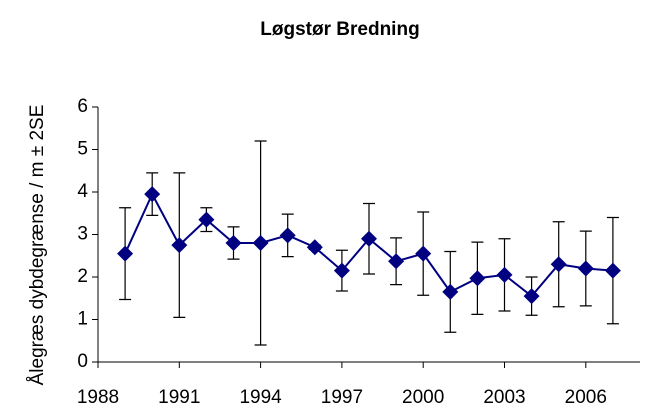 Image resolution: width=645 pixels, height=418 pixels. I want to click on x-tick-label: 1991, so click(179, 397).